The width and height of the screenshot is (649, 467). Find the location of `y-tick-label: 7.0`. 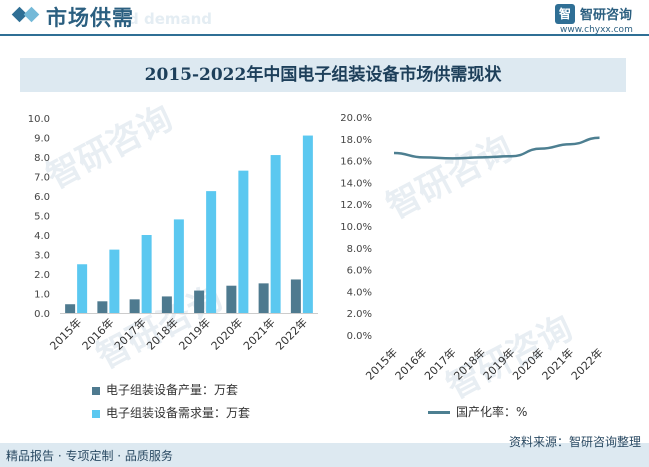

y-tick-label: 7.0 is located at coordinates (42, 178).